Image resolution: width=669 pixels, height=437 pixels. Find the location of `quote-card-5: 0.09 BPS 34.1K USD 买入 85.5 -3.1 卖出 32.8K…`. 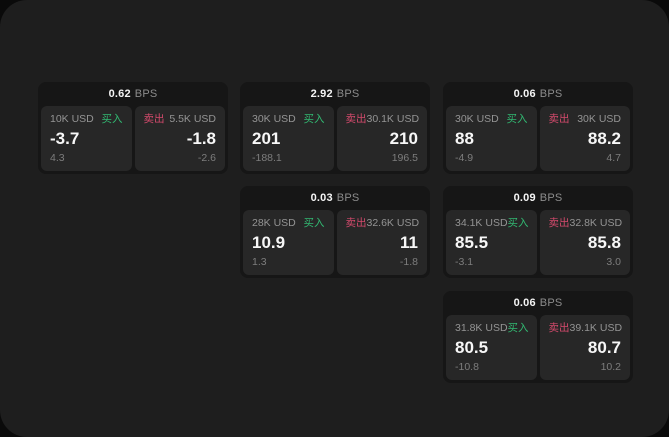

quote-card-5: 0.09 BPS 34.1K USD 买入 85.5 -3.1 卖出 32.8K… is located at coordinates (538, 232).